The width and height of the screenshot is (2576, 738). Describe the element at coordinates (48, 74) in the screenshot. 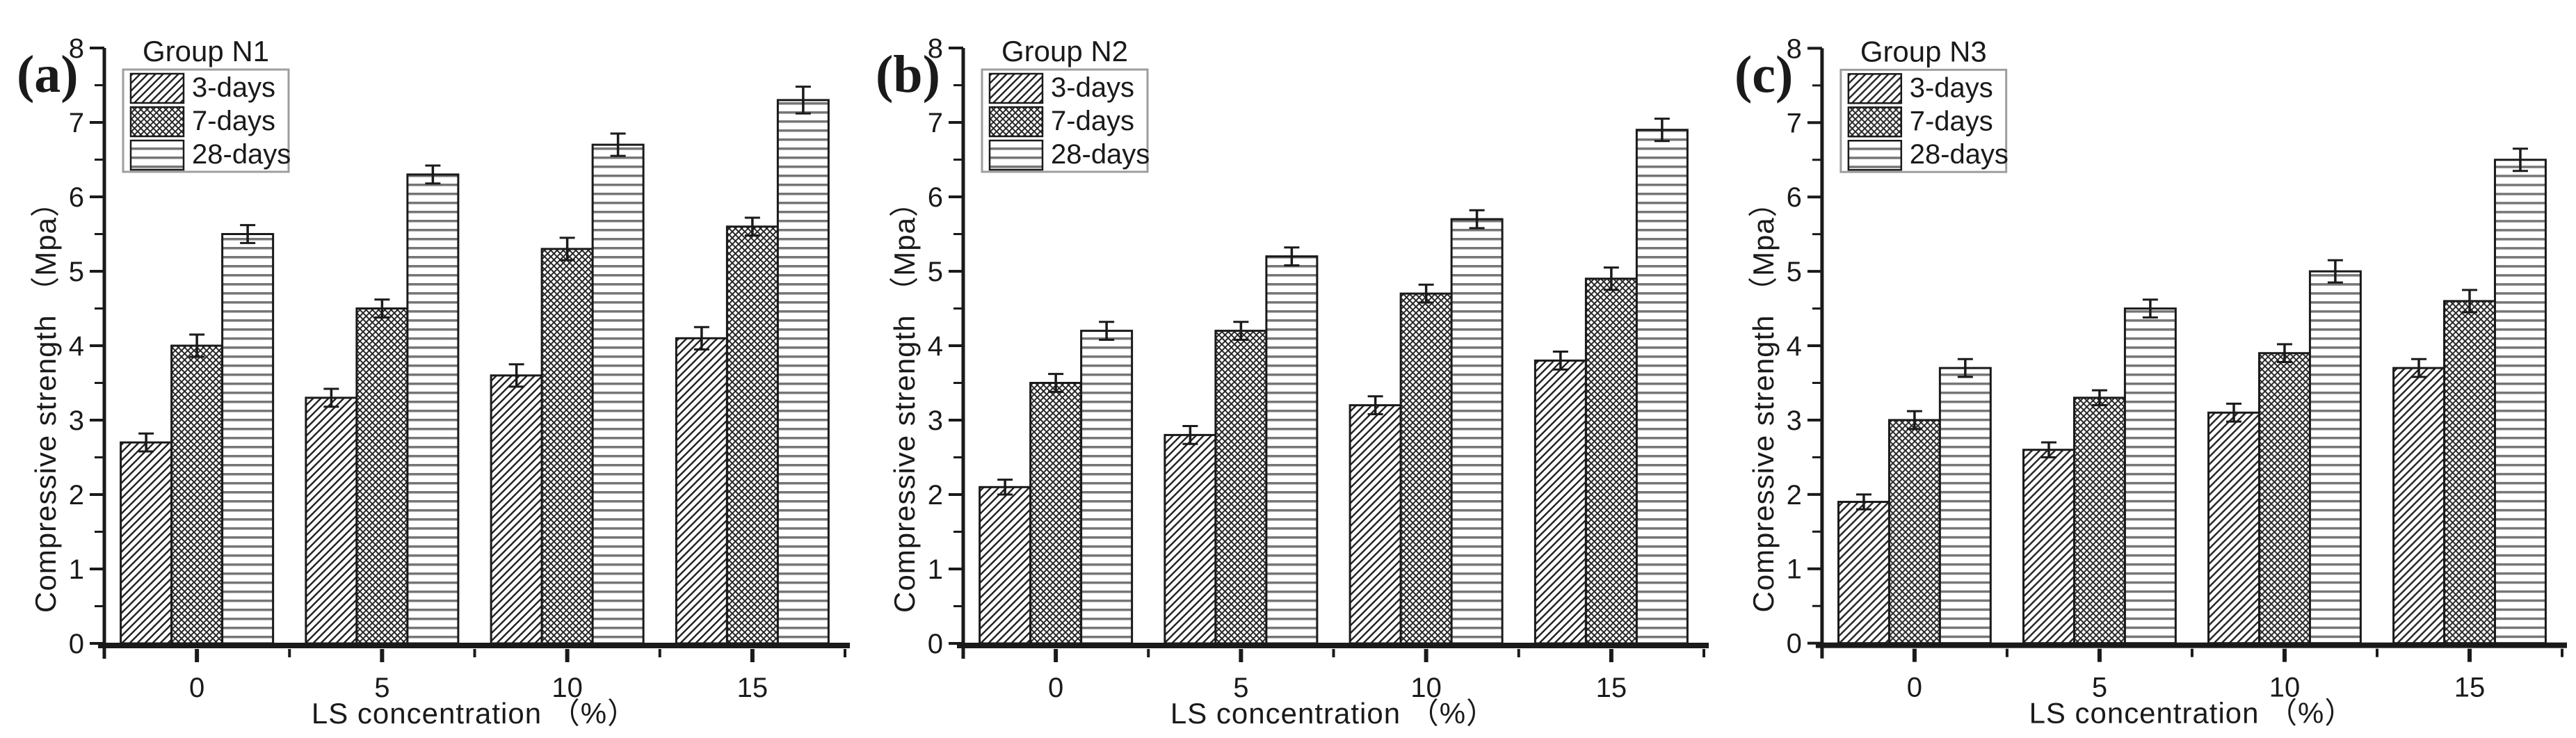

I see `panel-label: (a)` at that location.